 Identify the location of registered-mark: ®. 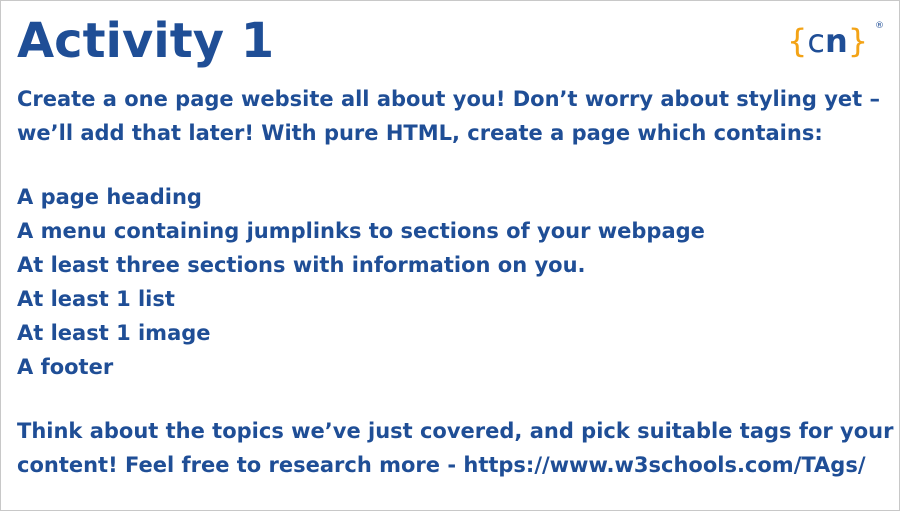
(879, 26).